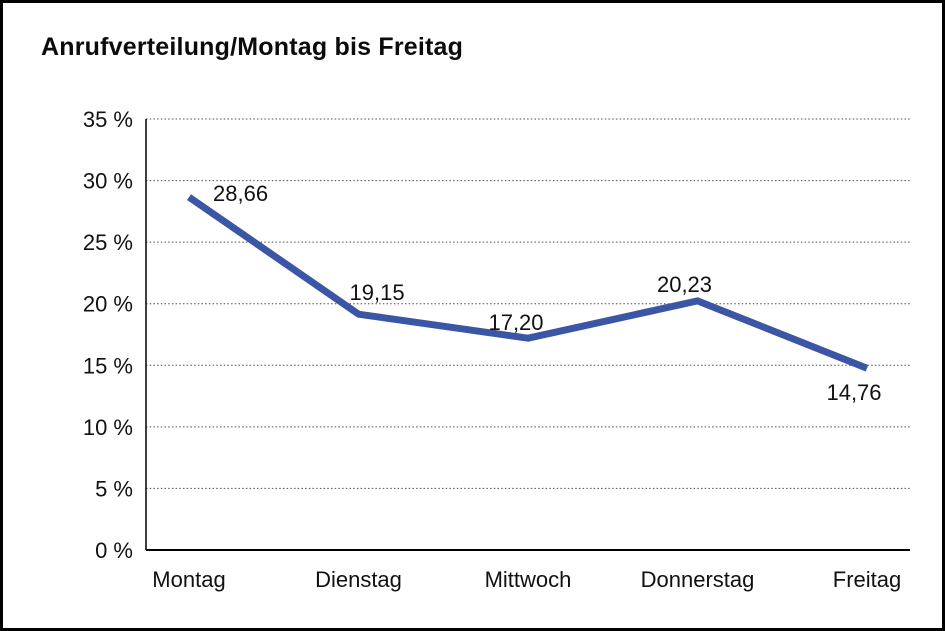 This screenshot has width=945, height=631. What do you see at coordinates (867, 579) in the screenshot?
I see `x-axis-category-label: Freitag` at bounding box center [867, 579].